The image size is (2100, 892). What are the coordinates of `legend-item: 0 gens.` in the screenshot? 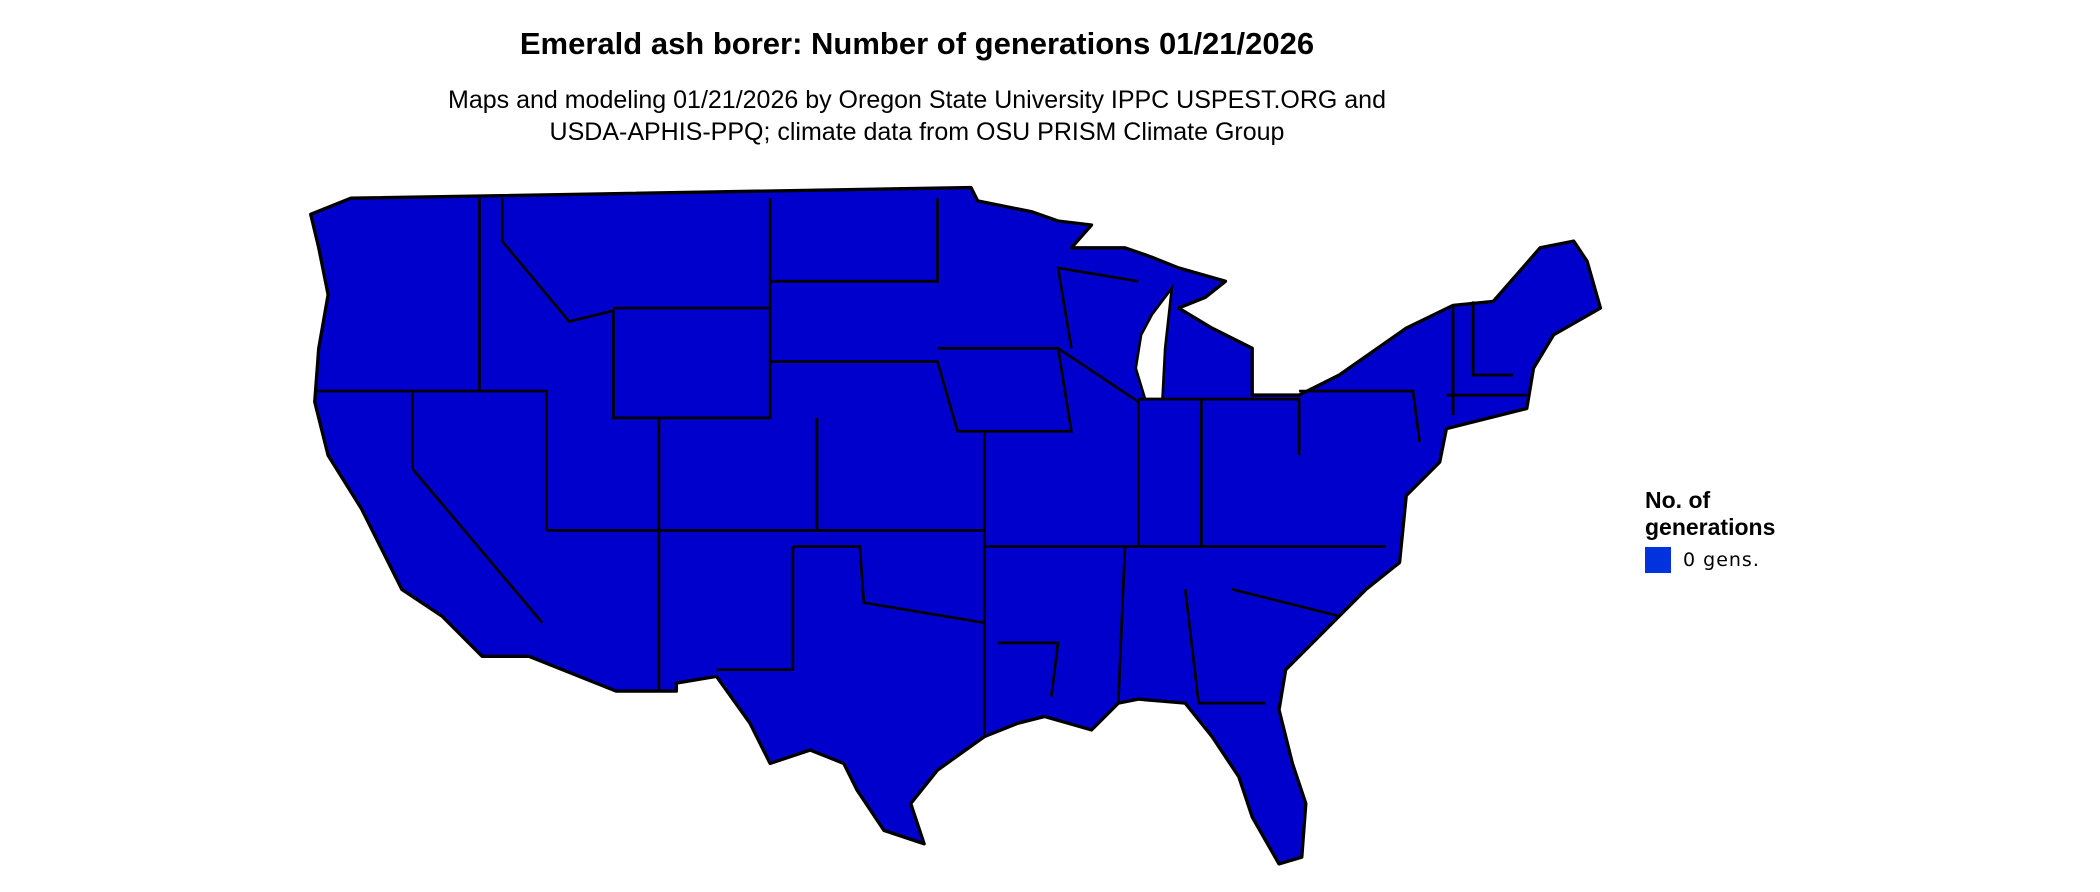 It's located at (1710, 560).